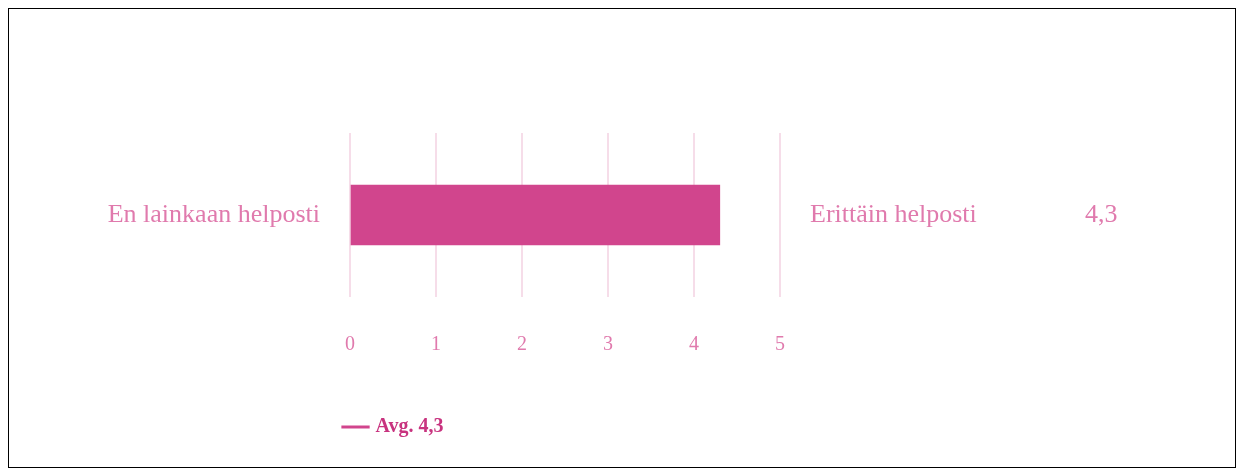 This screenshot has height=476, width=1246. Describe the element at coordinates (893, 213) in the screenshot. I see `text: Erittäin helposti` at that location.